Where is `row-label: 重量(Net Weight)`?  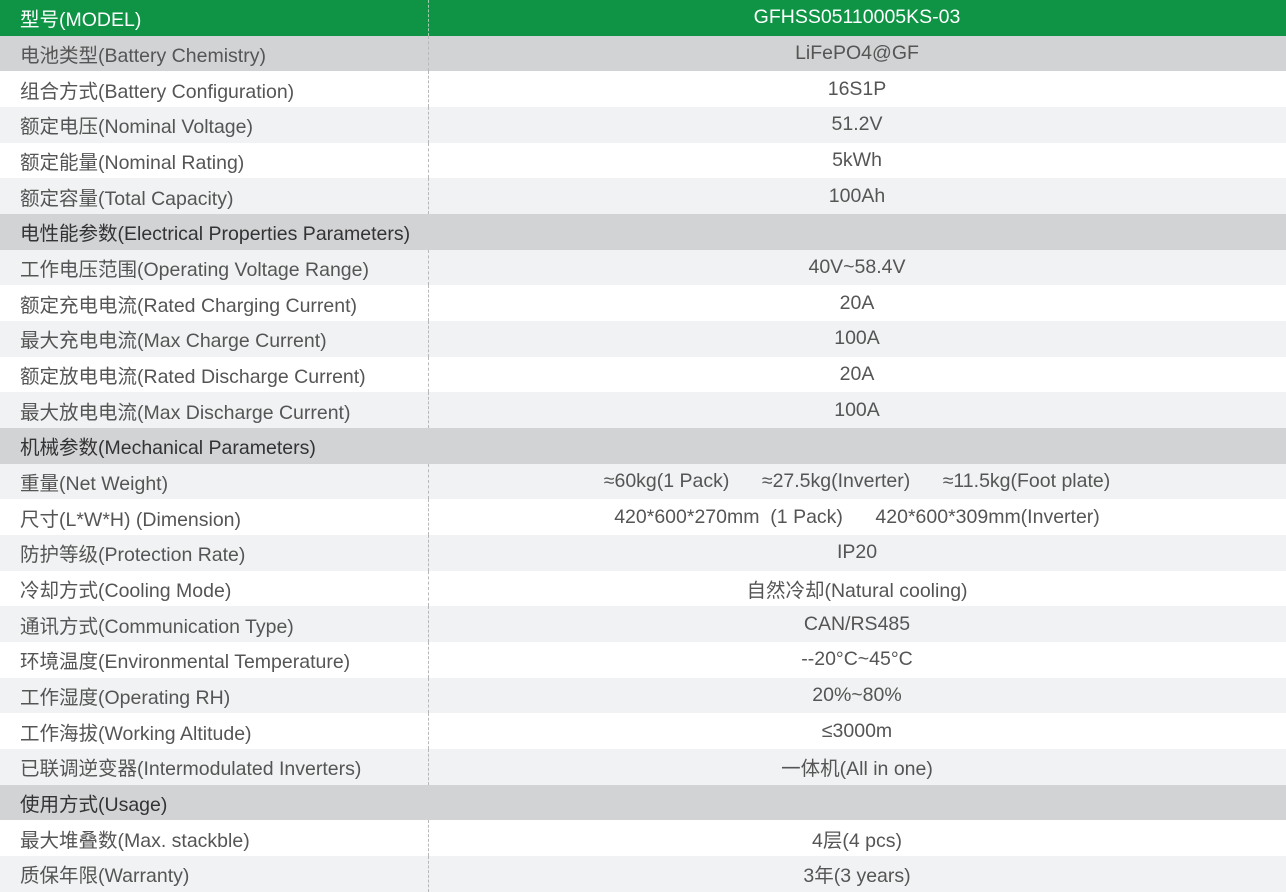
row-label: 重量(Net Weight) is located at coordinates (94, 484).